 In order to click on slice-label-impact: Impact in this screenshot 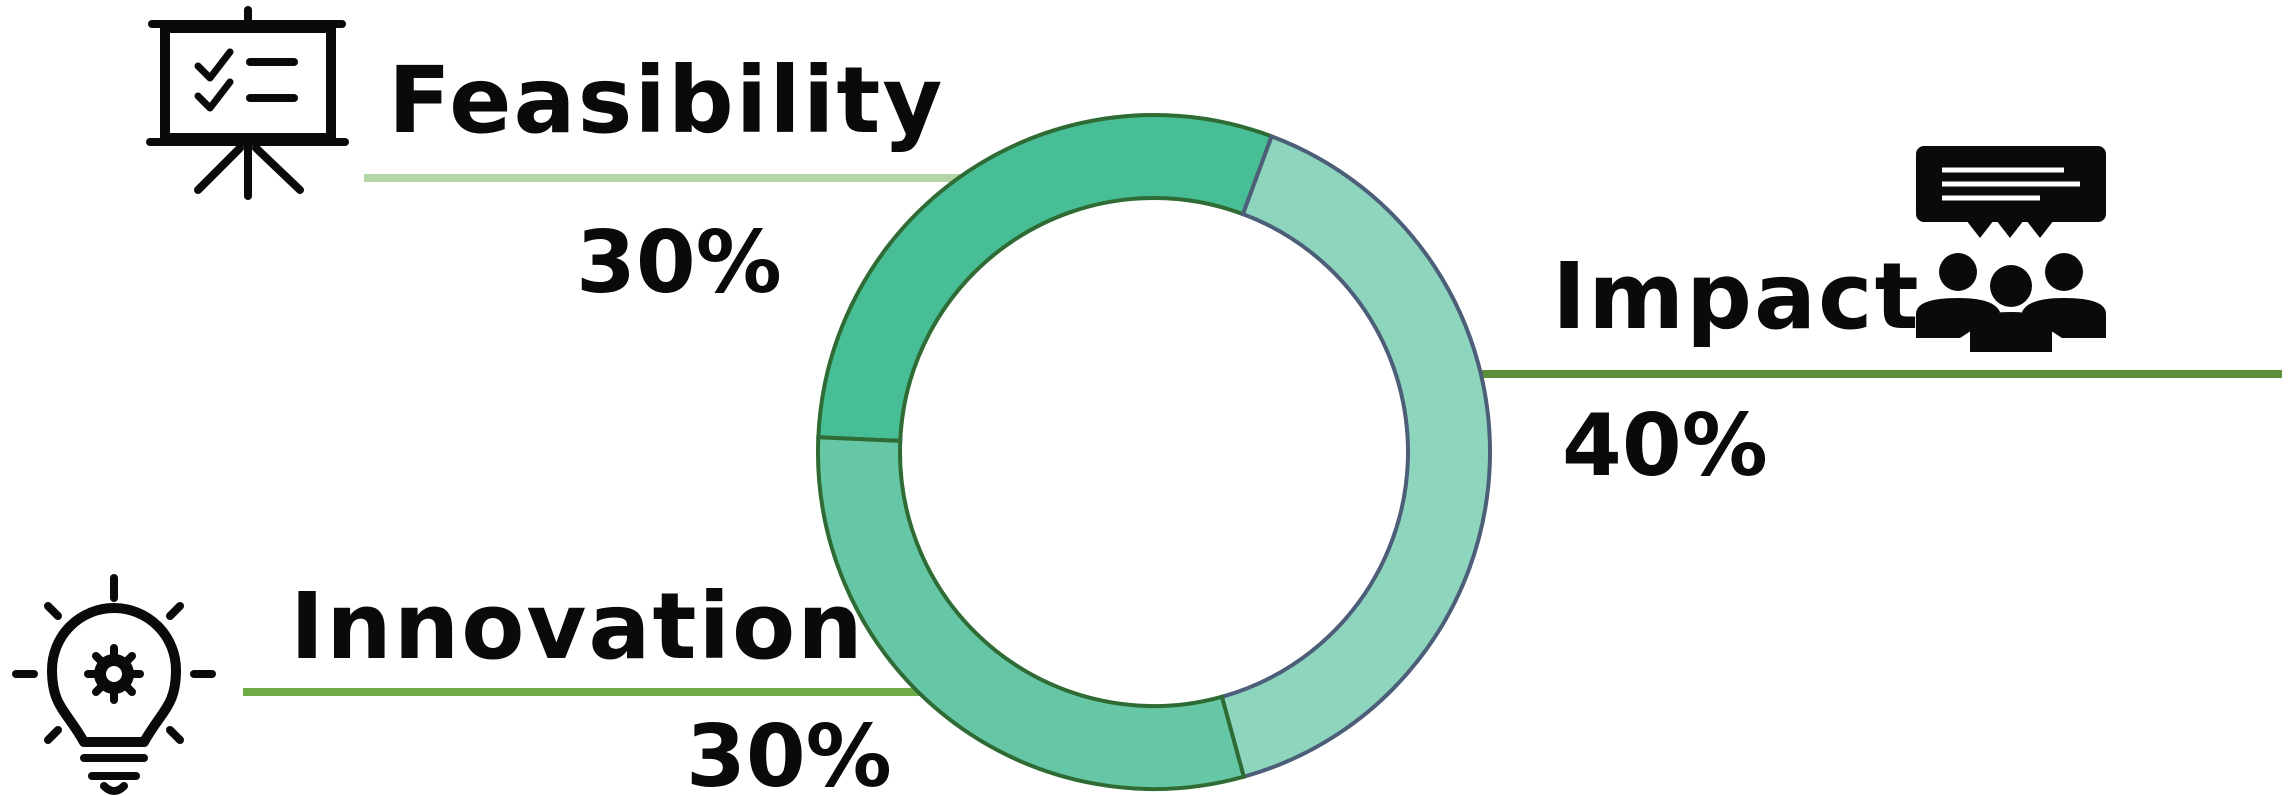, I will do `click(1736, 296)`.